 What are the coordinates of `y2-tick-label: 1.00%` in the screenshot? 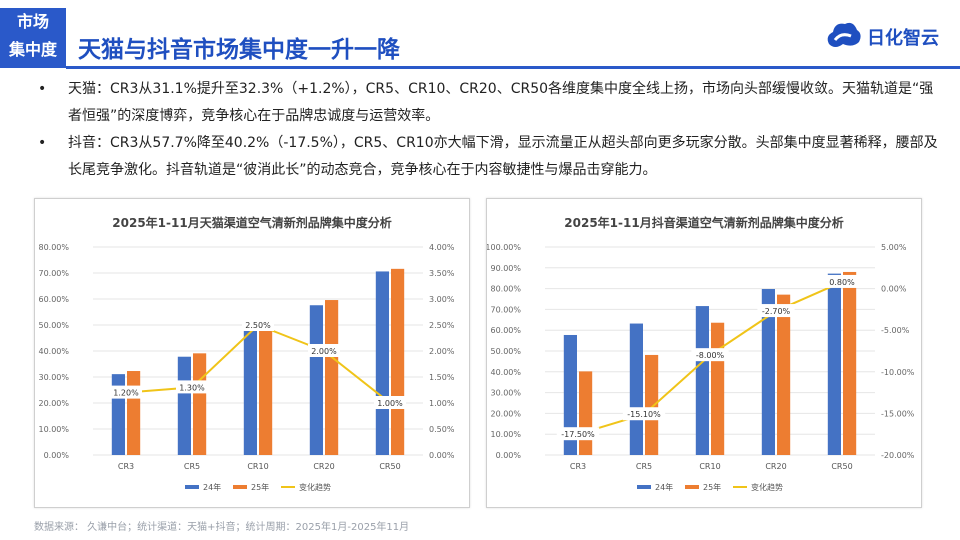 It's located at (442, 403).